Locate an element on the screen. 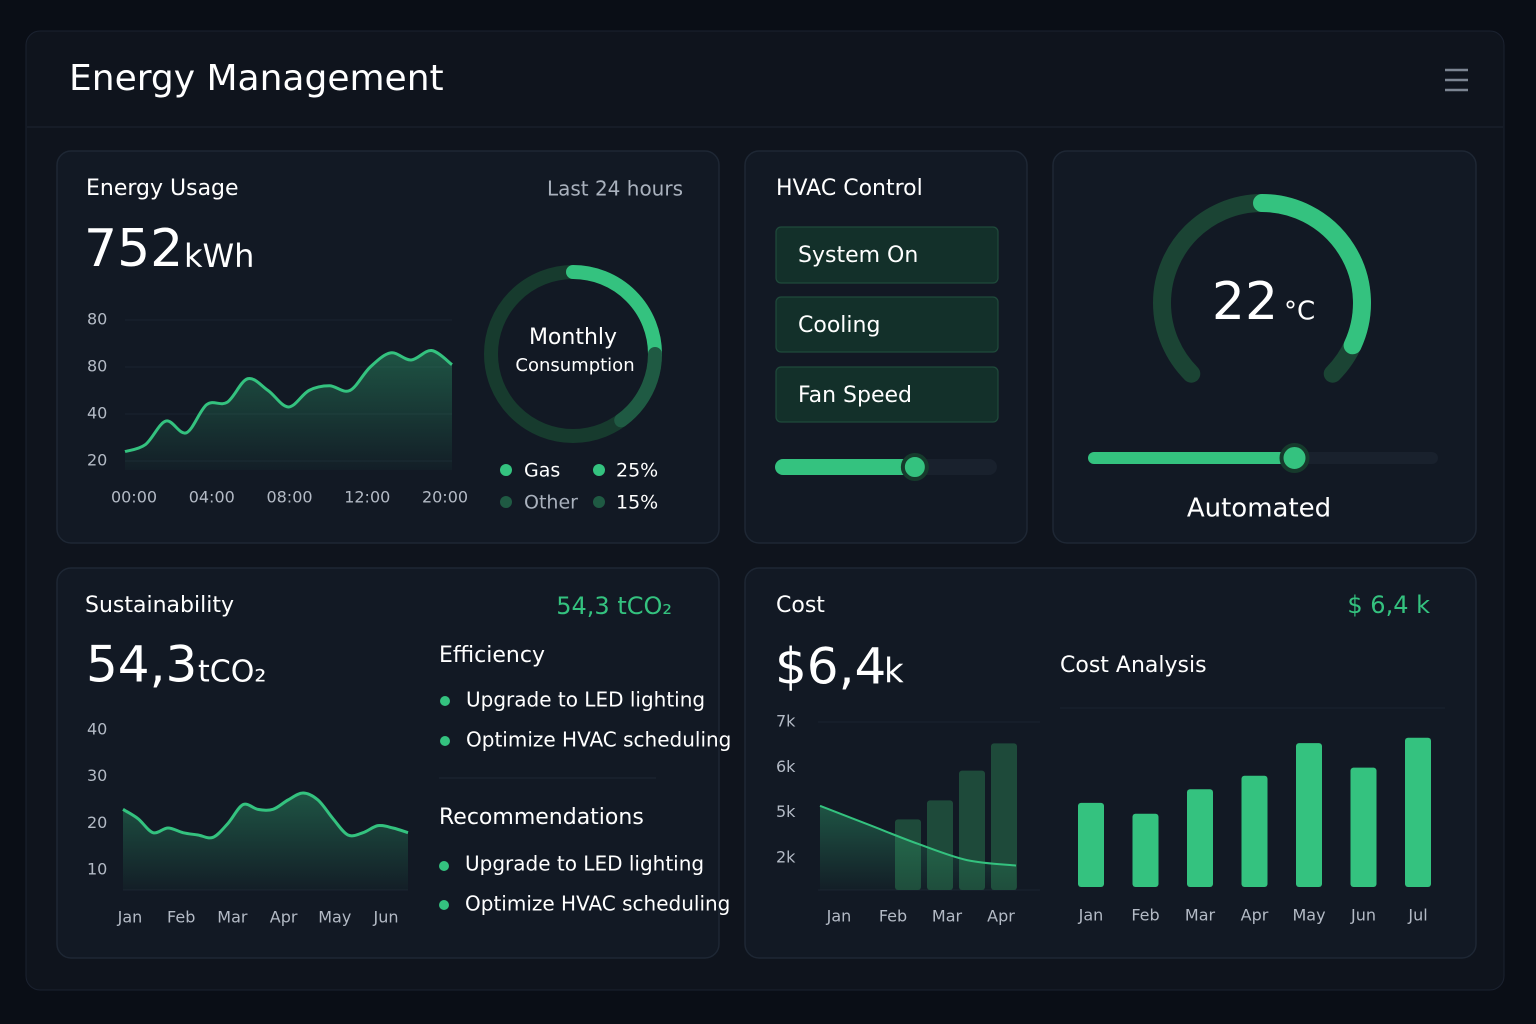 The image size is (1536, 1024). kpi-value: $6,4 is located at coordinates (830, 667).